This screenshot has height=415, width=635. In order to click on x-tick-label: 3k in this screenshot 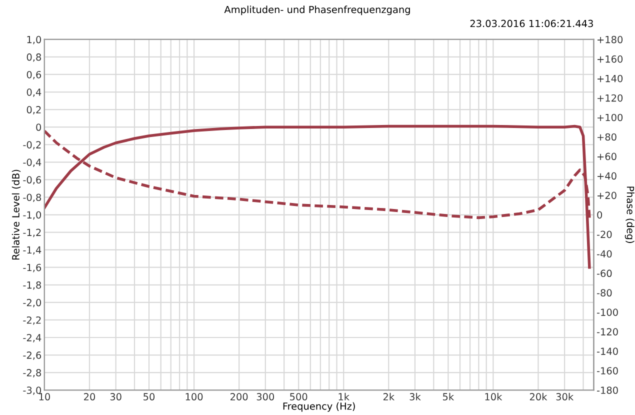, I will do `click(415, 396)`.